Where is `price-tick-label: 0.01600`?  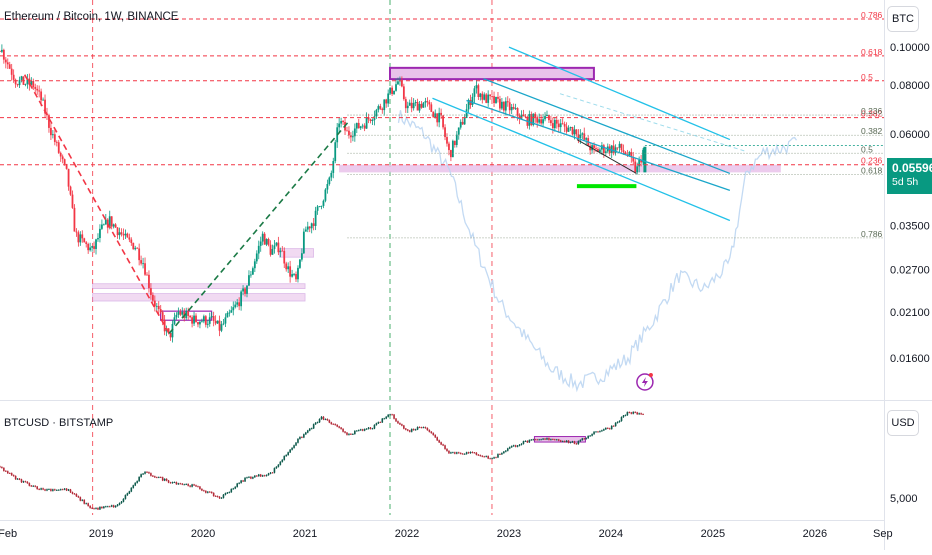
price-tick-label: 0.01600 is located at coordinates (910, 359).